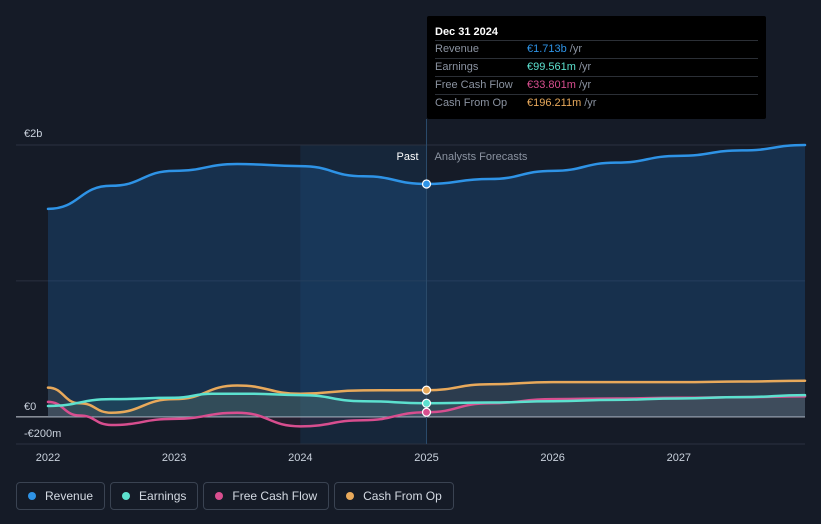  I want to click on tooltip-row-earnings: Earnings €99.561m /yr, so click(596, 67).